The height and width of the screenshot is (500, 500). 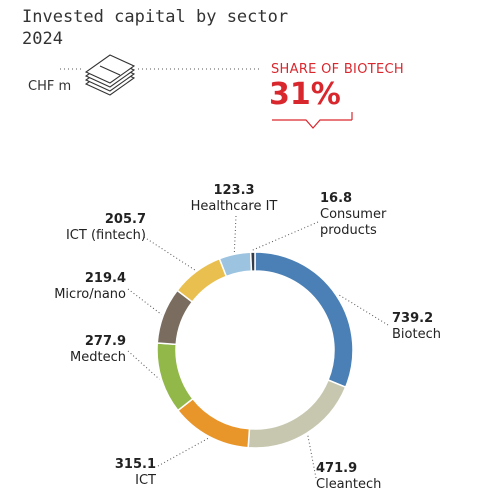 What do you see at coordinates (90, 294) in the screenshot?
I see `slice-category-label: Micro/nano` at bounding box center [90, 294].